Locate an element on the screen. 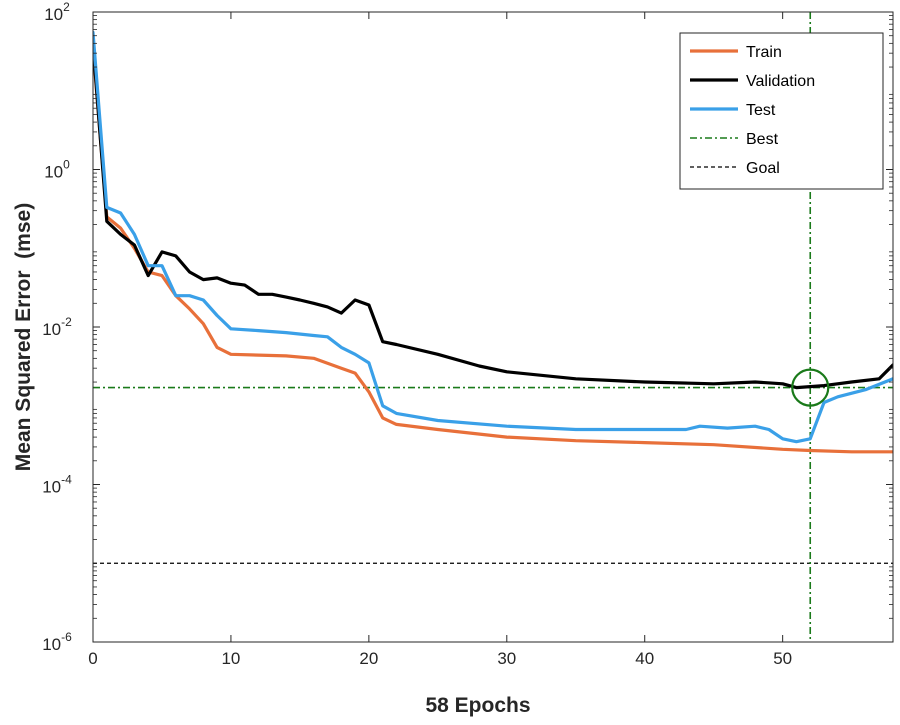  best-marker is located at coordinates (810, 387).